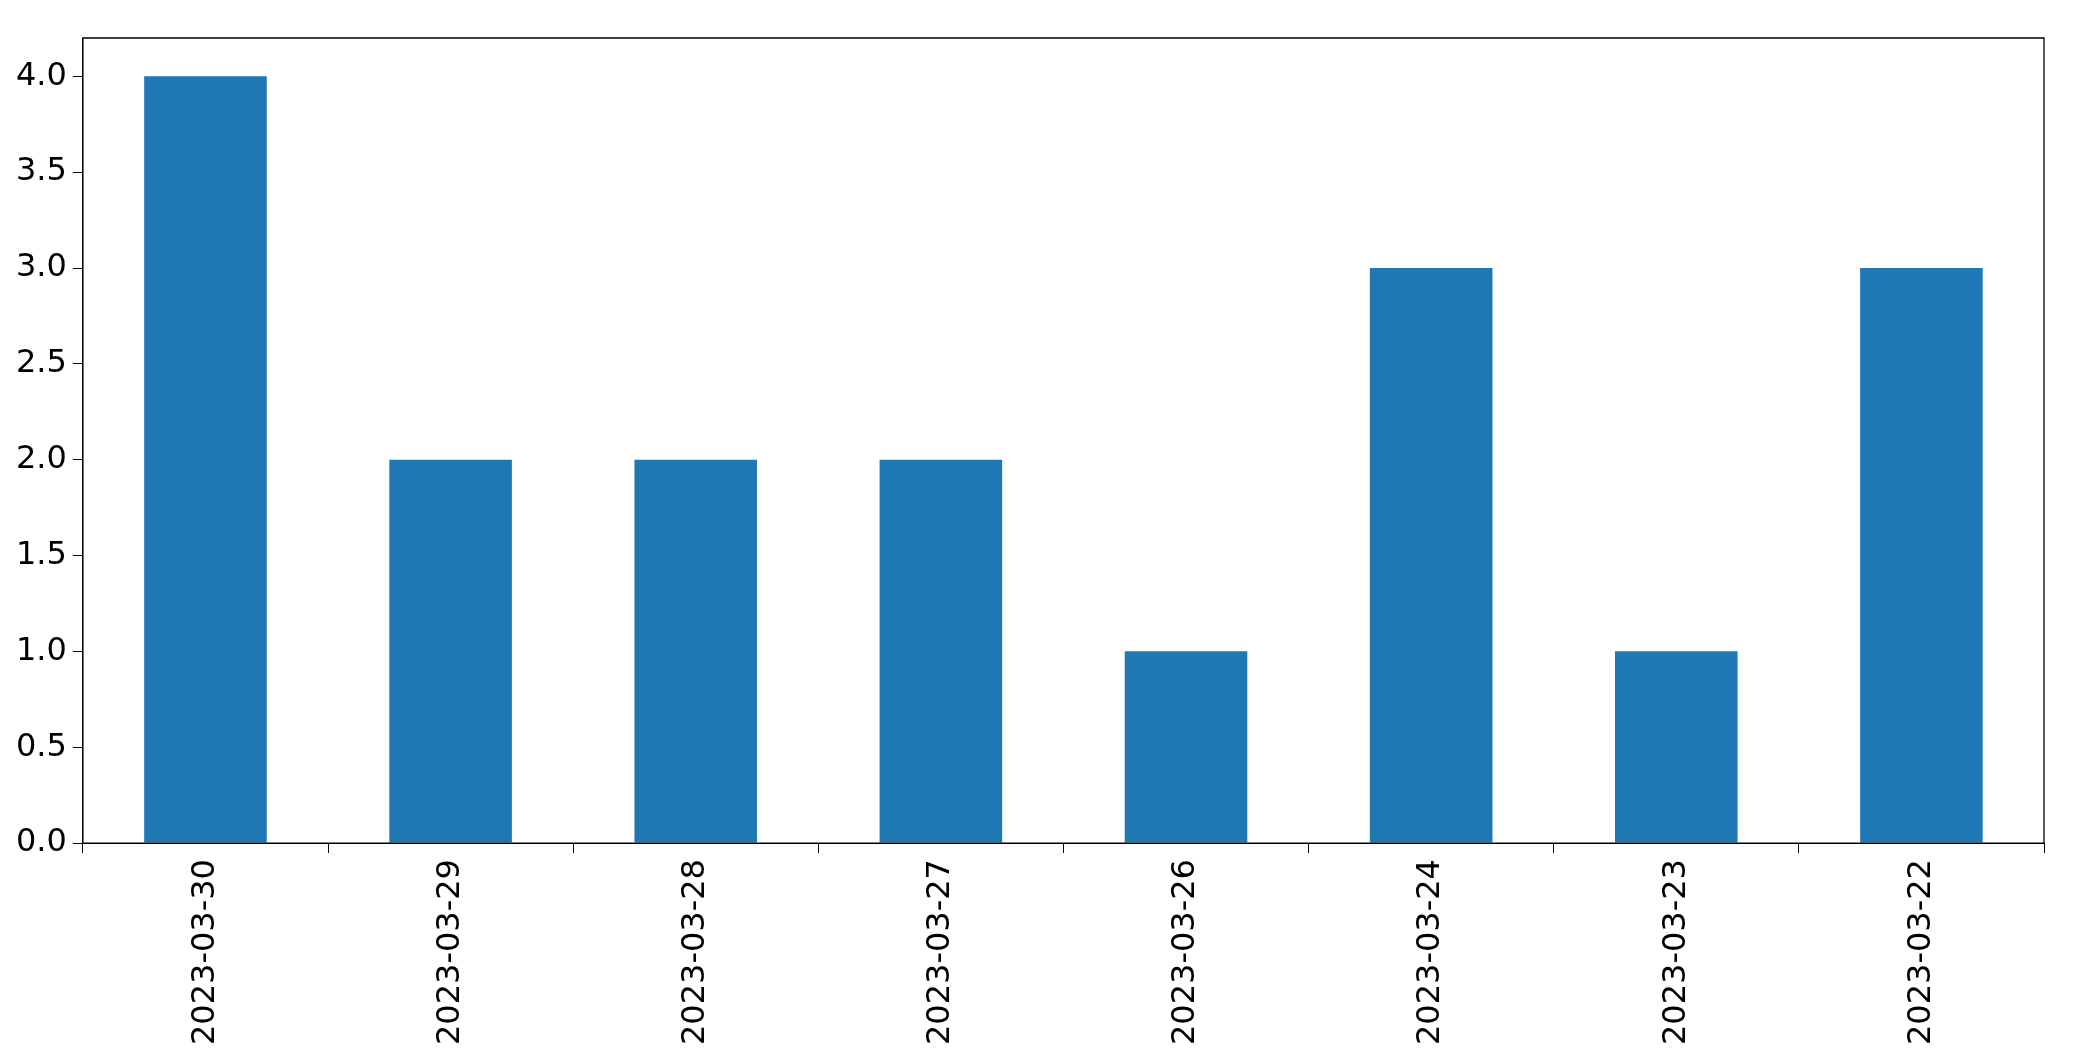 The height and width of the screenshot is (1061, 2082). What do you see at coordinates (1918, 952) in the screenshot?
I see `x-tick-label: 2023-03-22` at bounding box center [1918, 952].